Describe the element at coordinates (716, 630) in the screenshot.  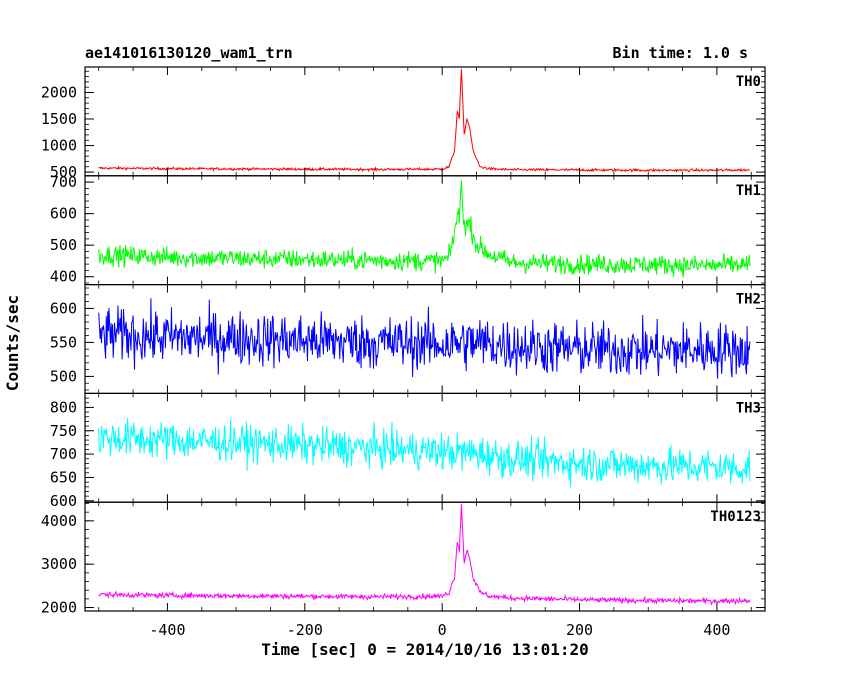
I see `x-tick-label: 400` at that location.